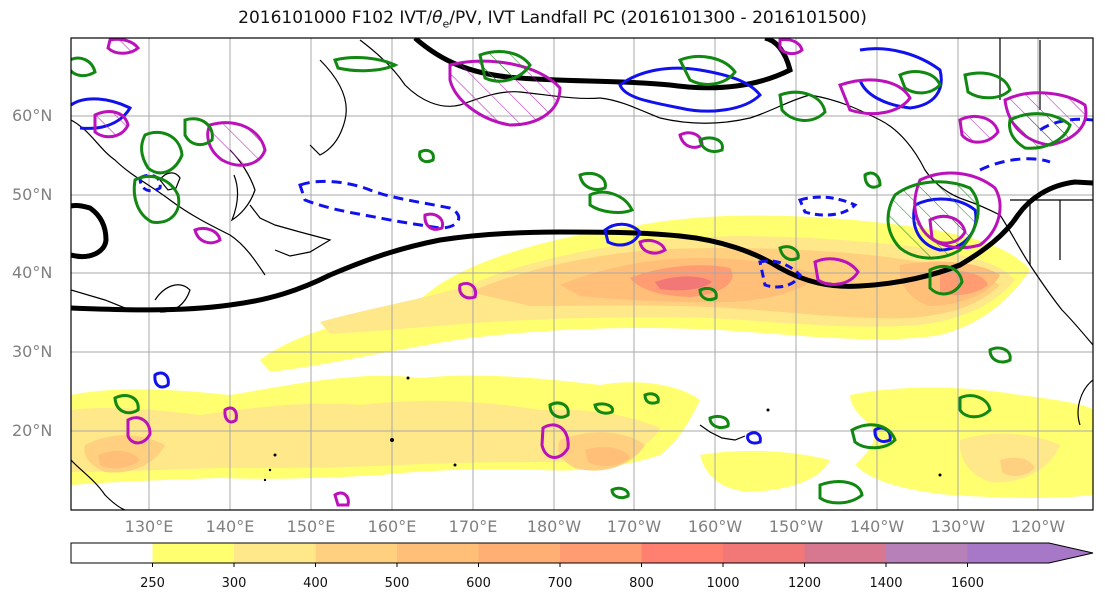  I want to click on colorbar-tick-label: 250, so click(152, 583).